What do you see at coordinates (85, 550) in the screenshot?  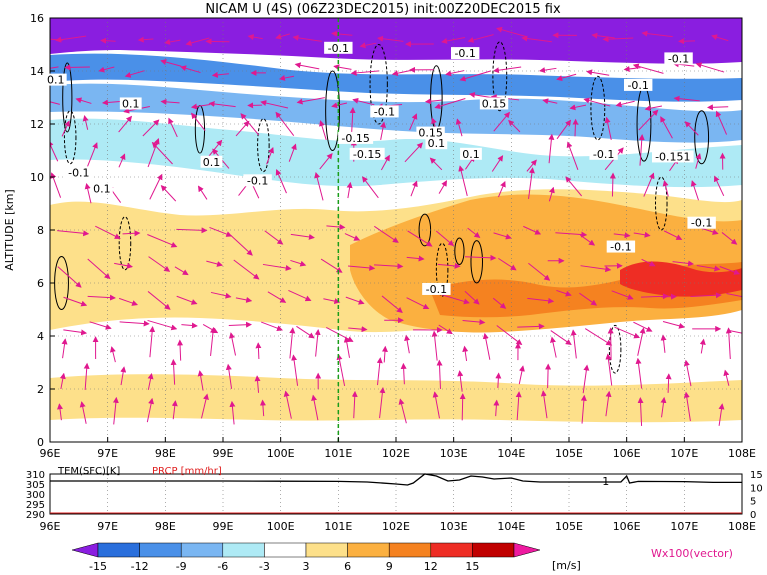 I see `colorbar-end-low` at bounding box center [85, 550].